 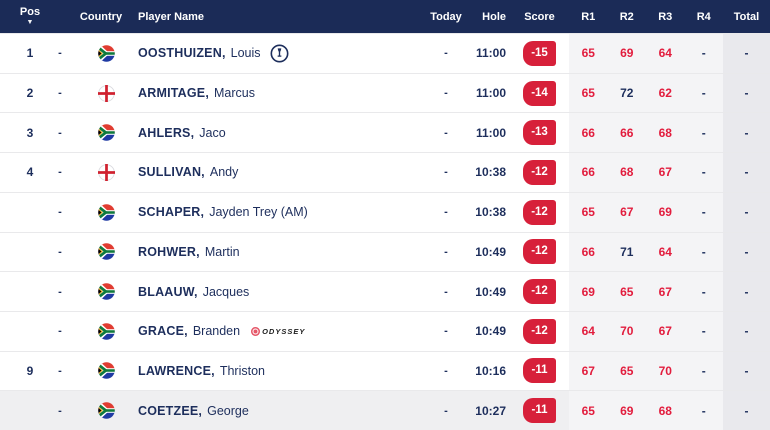 What do you see at coordinates (626, 331) in the screenshot?
I see `round2-score: 70` at bounding box center [626, 331].